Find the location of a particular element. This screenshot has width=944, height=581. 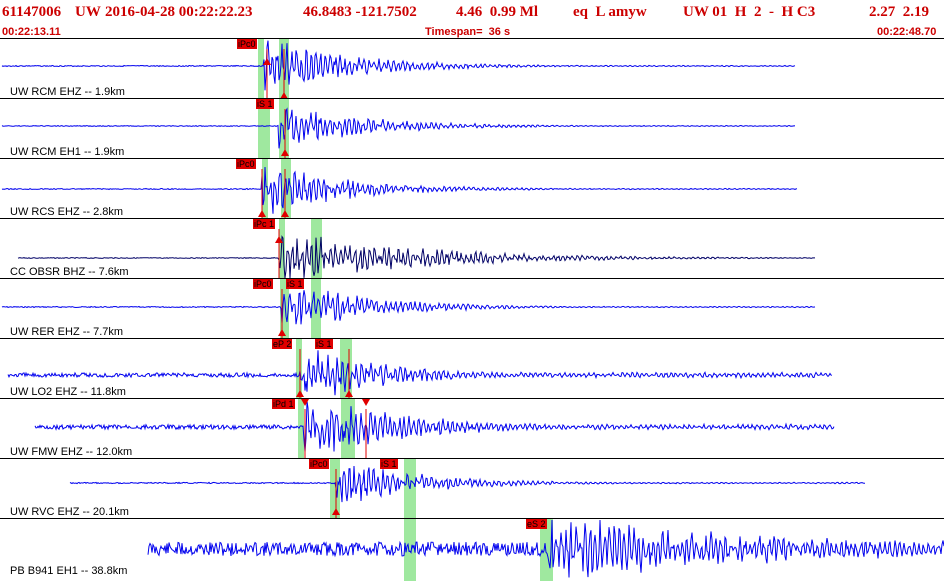

event-id: 61147006 is located at coordinates (32, 12).